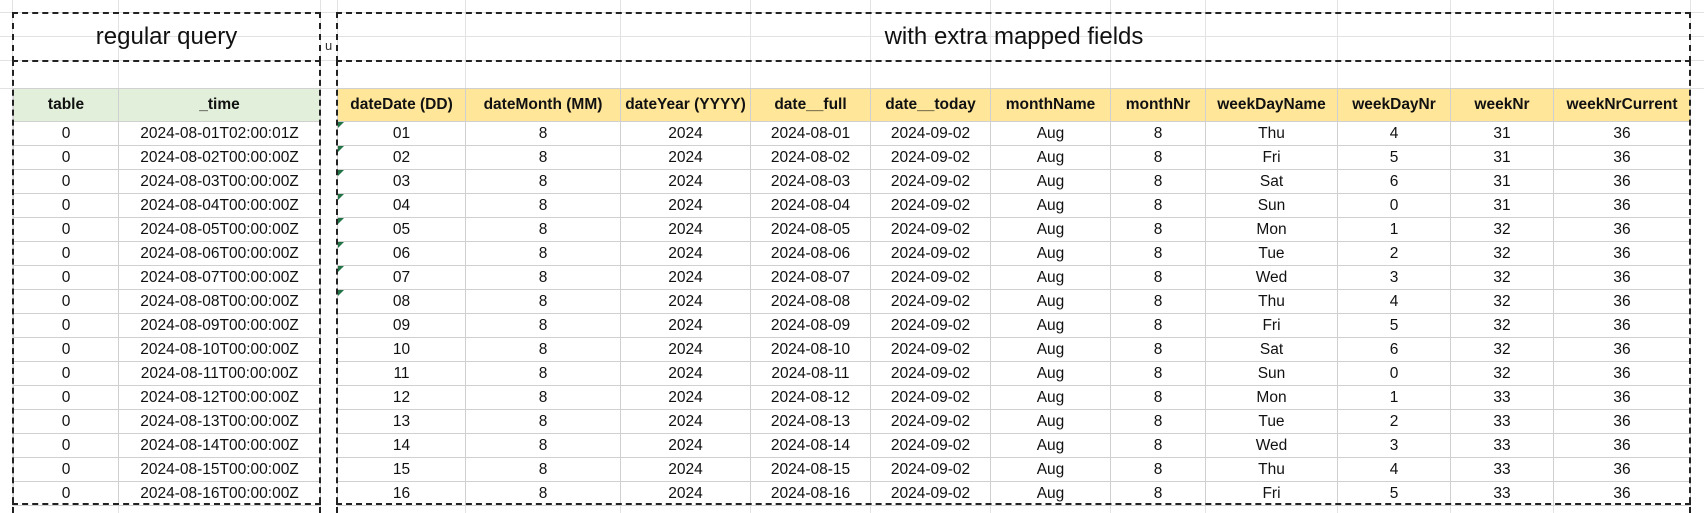 The image size is (1704, 513). Describe the element at coordinates (219, 181) in the screenshot. I see `cell-time: 2024-08-03T00:00:00Z` at that location.